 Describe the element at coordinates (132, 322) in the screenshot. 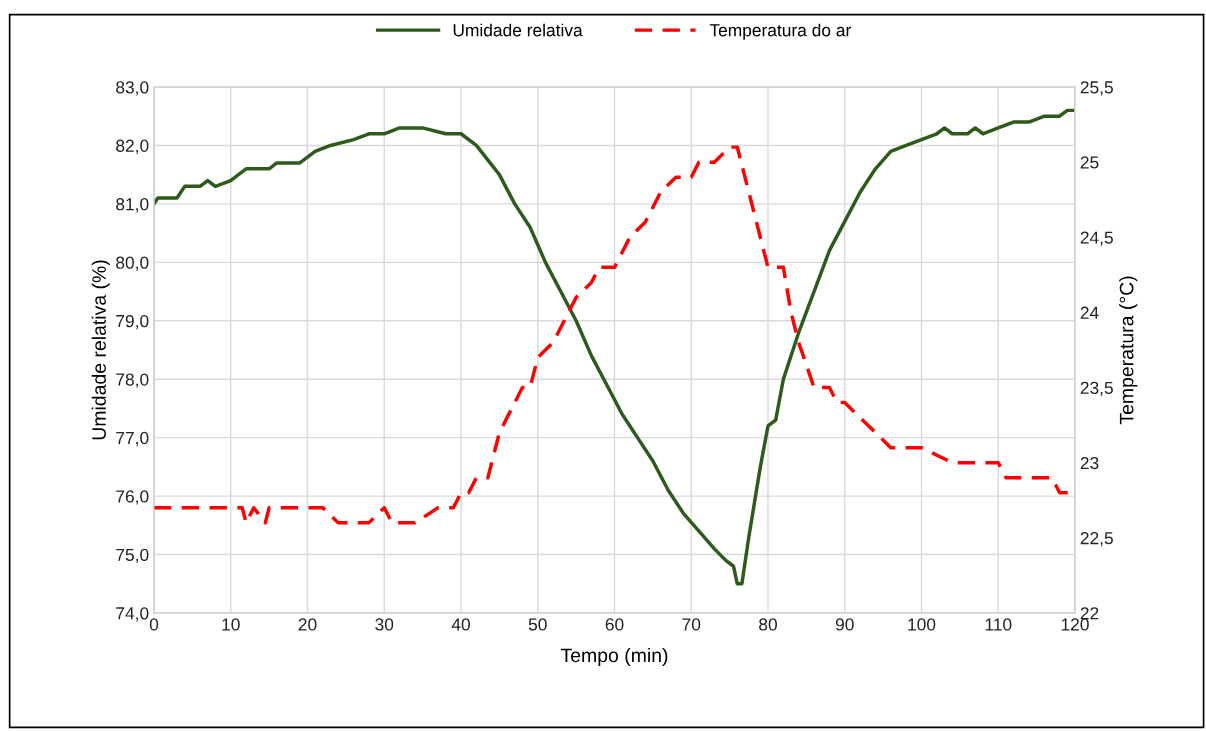

I see `y-tick-label: 79,0` at that location.